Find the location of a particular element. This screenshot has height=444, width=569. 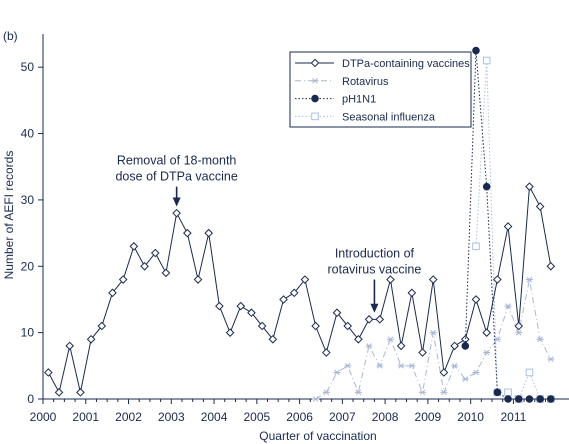

series-ph1n1 is located at coordinates (508, 224).